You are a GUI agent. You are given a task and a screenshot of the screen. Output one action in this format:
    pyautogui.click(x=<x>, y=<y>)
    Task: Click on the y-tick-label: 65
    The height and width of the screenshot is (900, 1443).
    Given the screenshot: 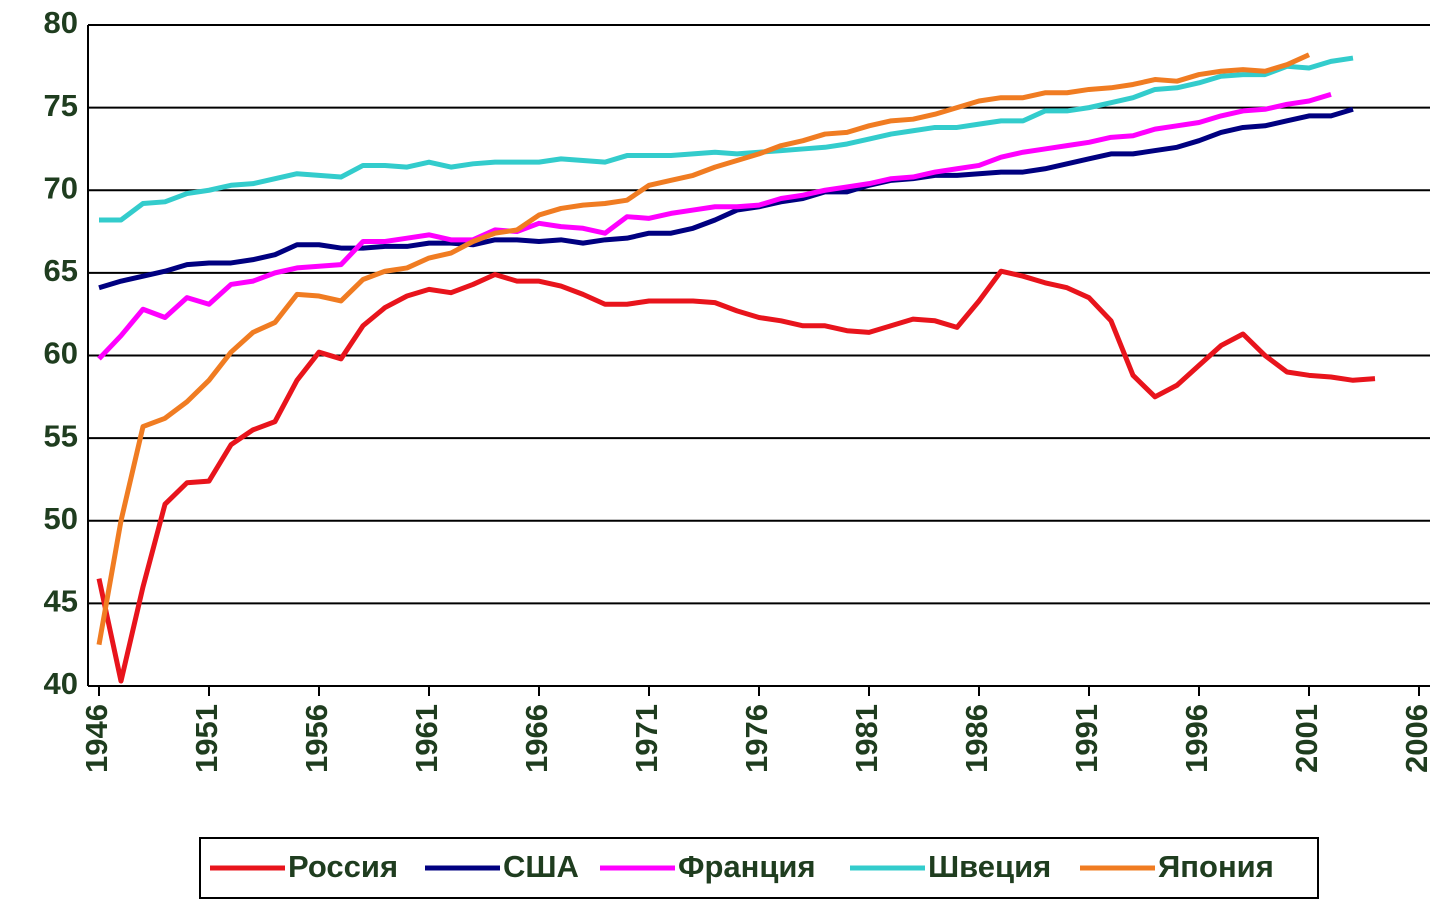 What is the action you would take?
    pyautogui.click(x=61, y=270)
    